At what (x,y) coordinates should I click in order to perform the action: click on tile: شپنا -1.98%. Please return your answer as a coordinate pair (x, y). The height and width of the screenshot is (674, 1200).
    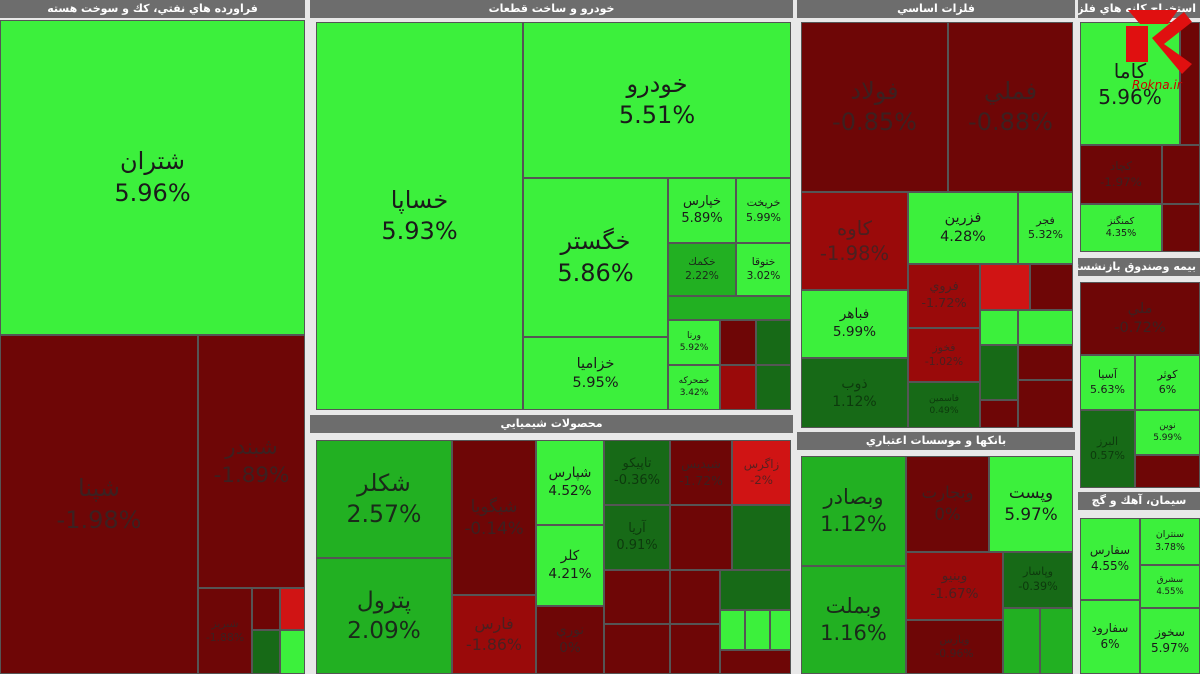
    Looking at the image, I should click on (99, 504).